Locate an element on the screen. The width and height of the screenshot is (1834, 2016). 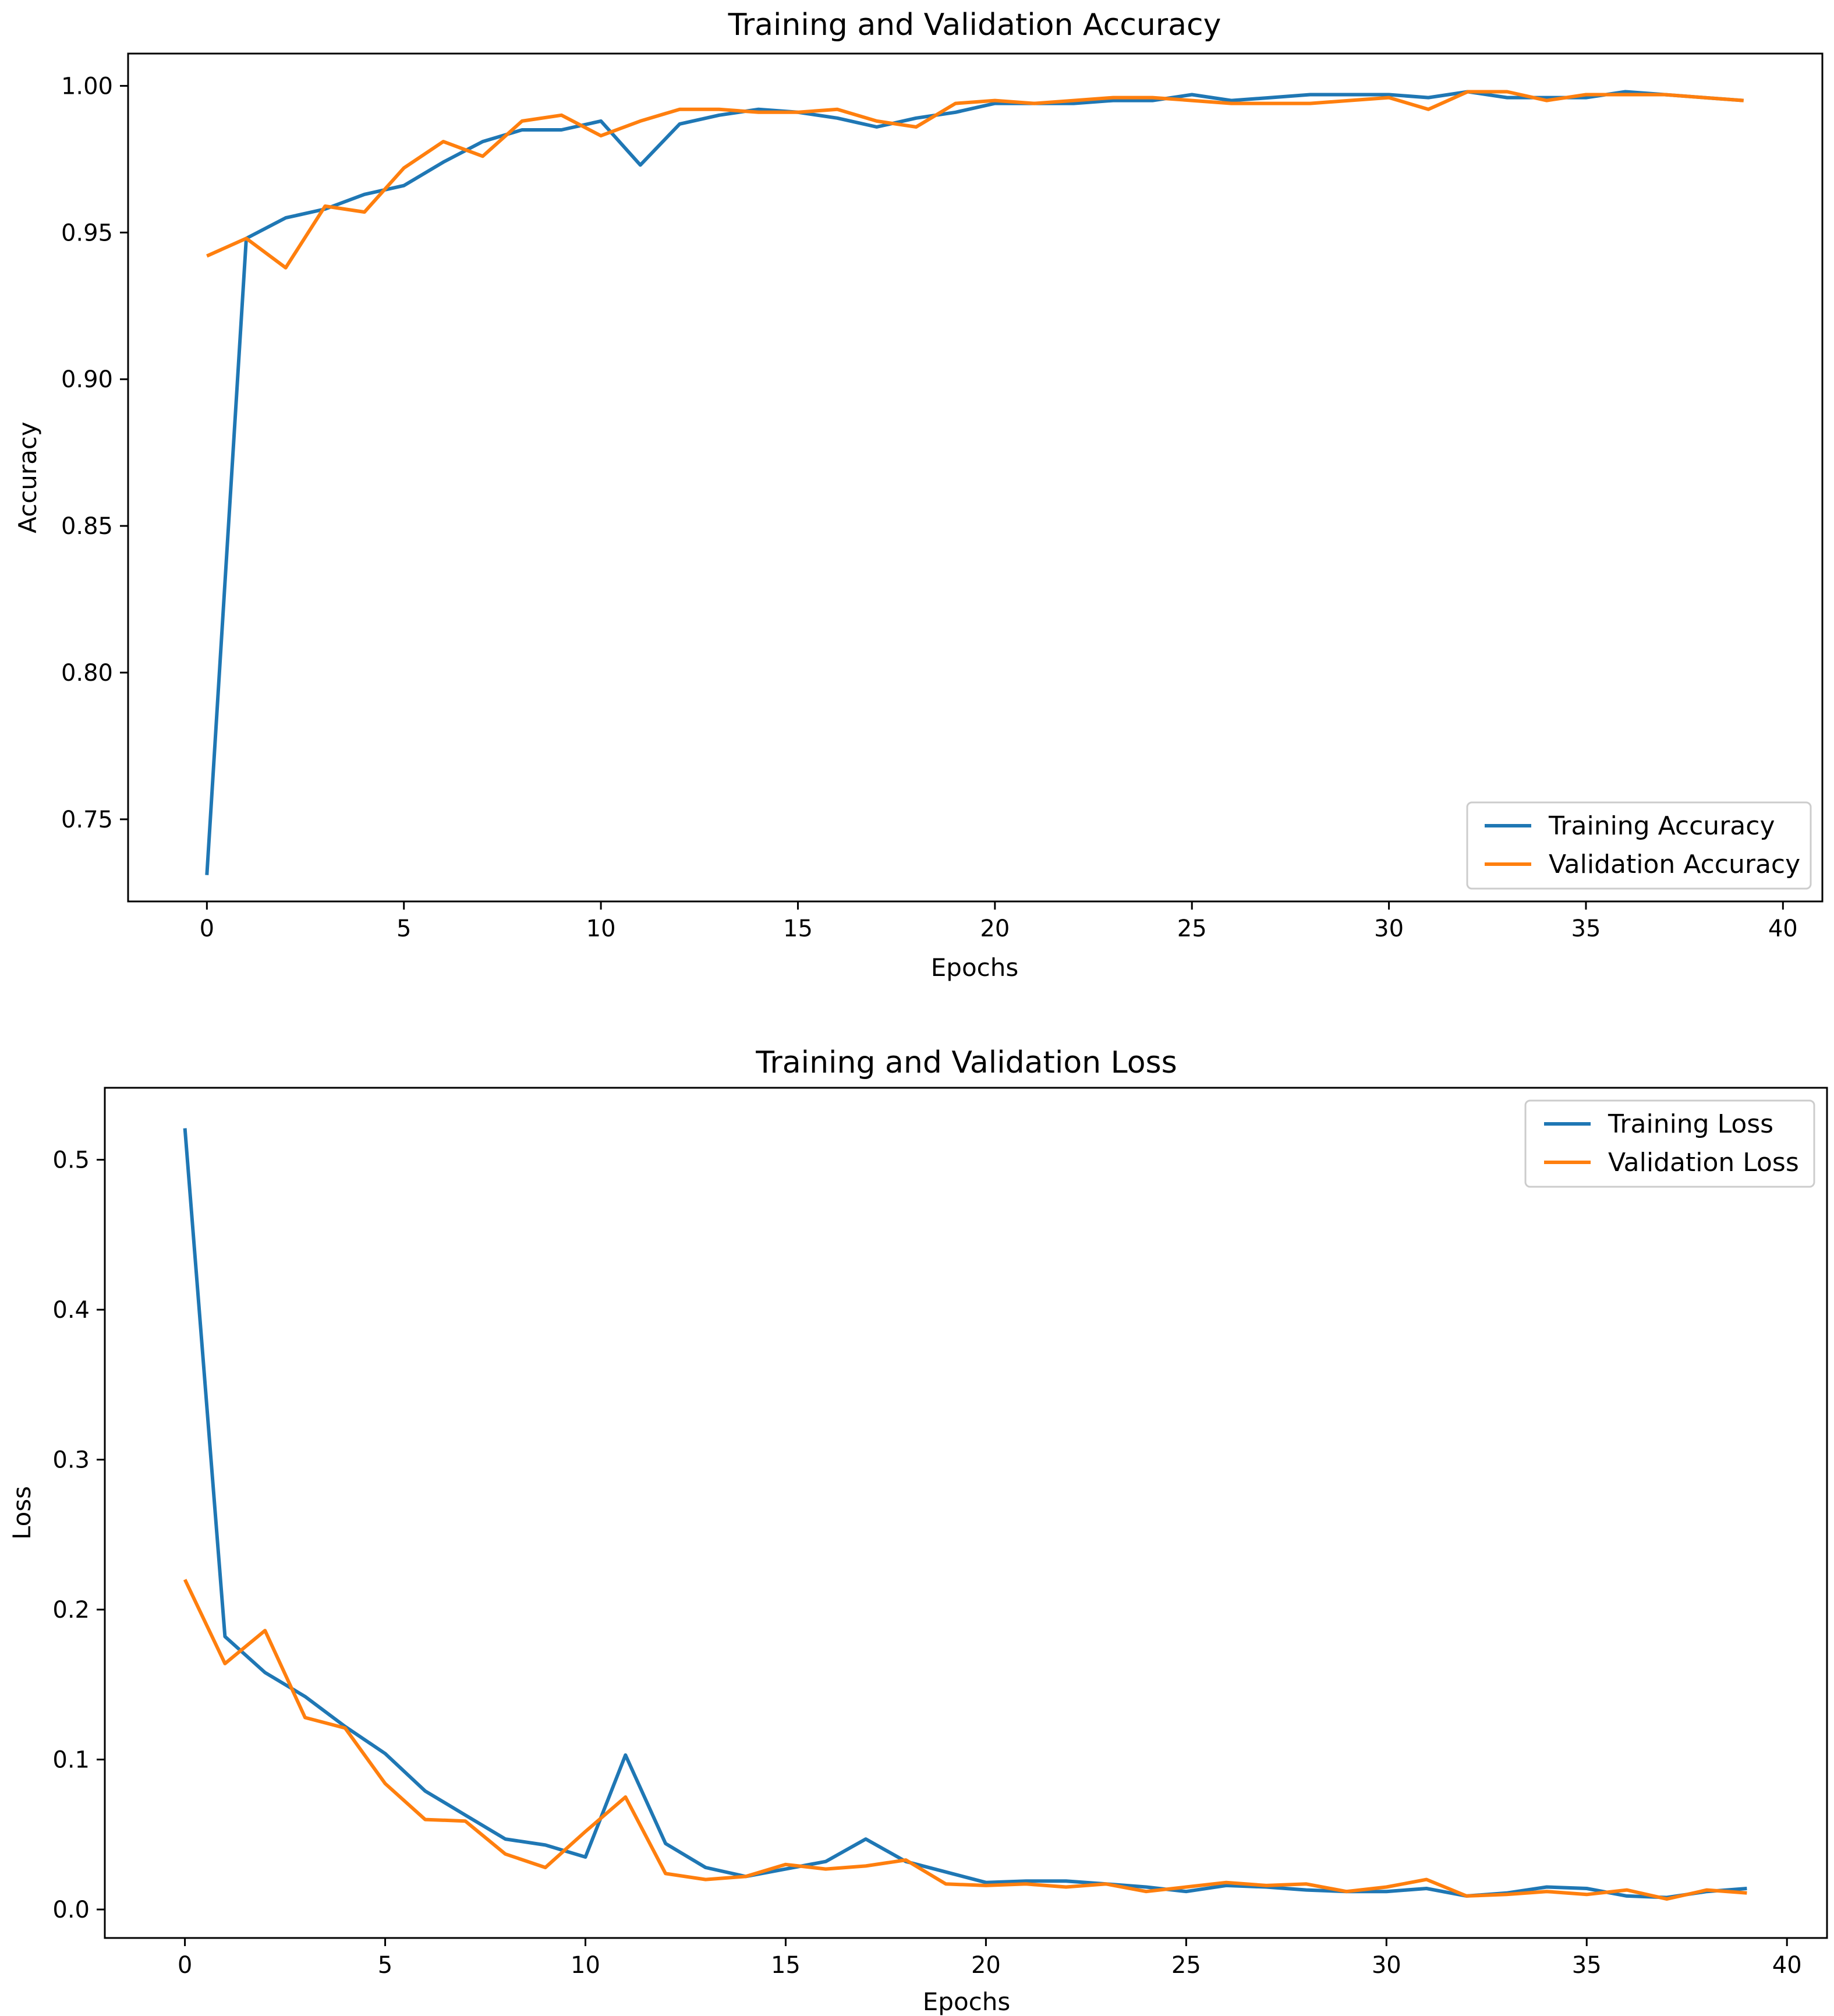
accuracy-y-tick-label: 0.80 is located at coordinates (87, 673).